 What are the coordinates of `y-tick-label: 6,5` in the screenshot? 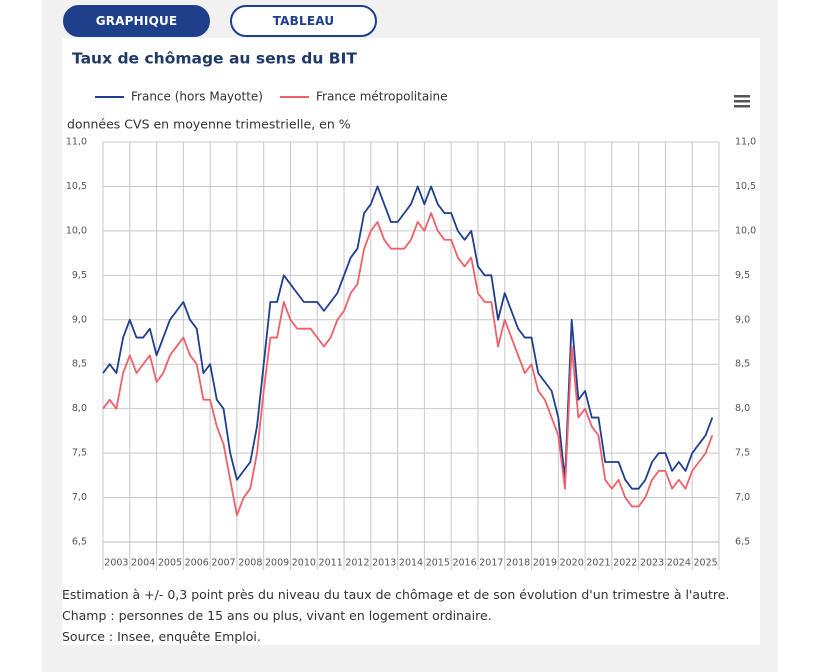 It's located at (79, 542).